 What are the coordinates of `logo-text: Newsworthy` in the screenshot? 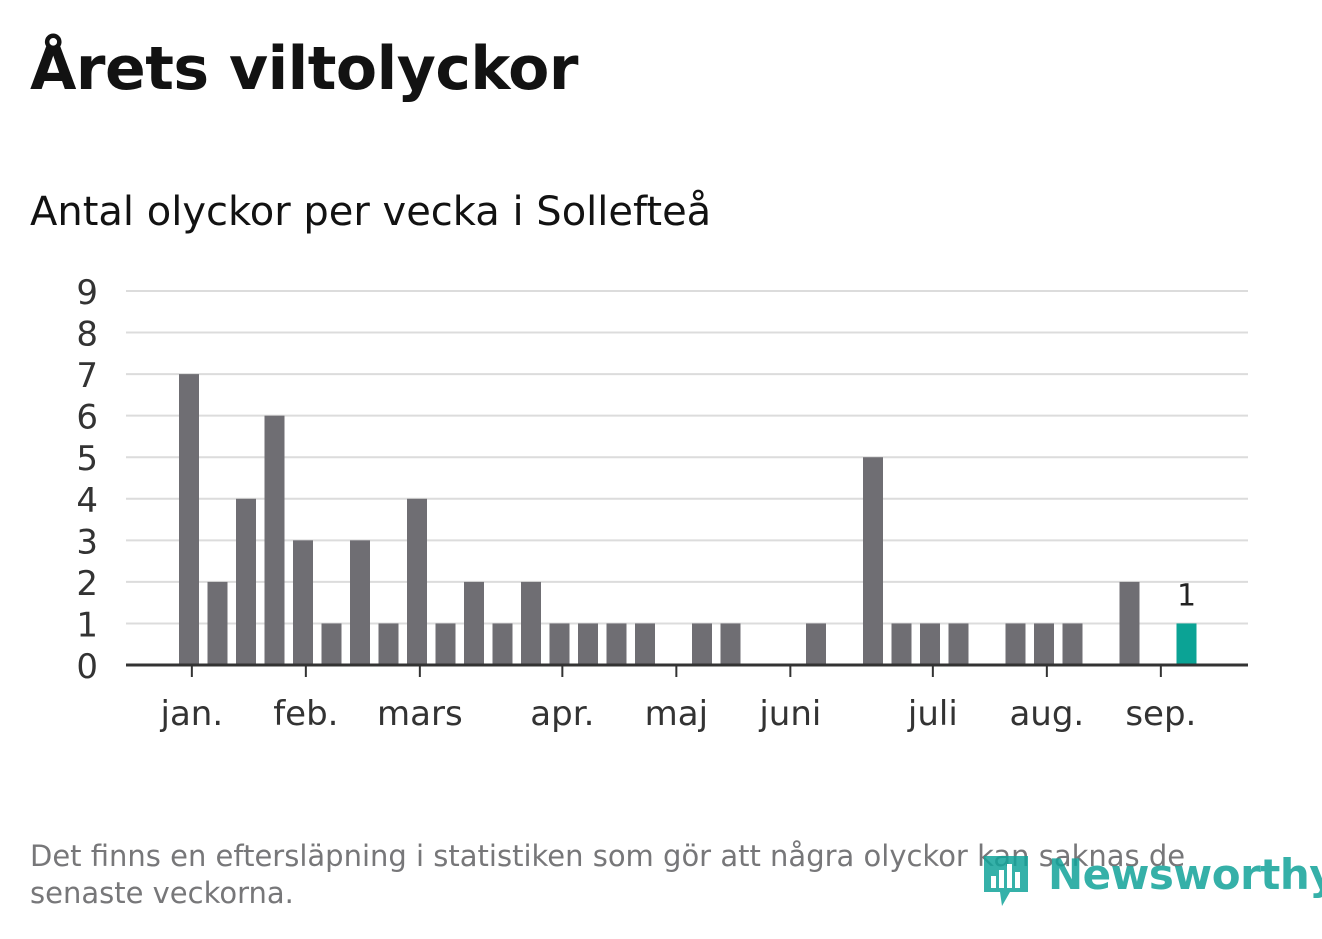 It's located at (1185, 874).